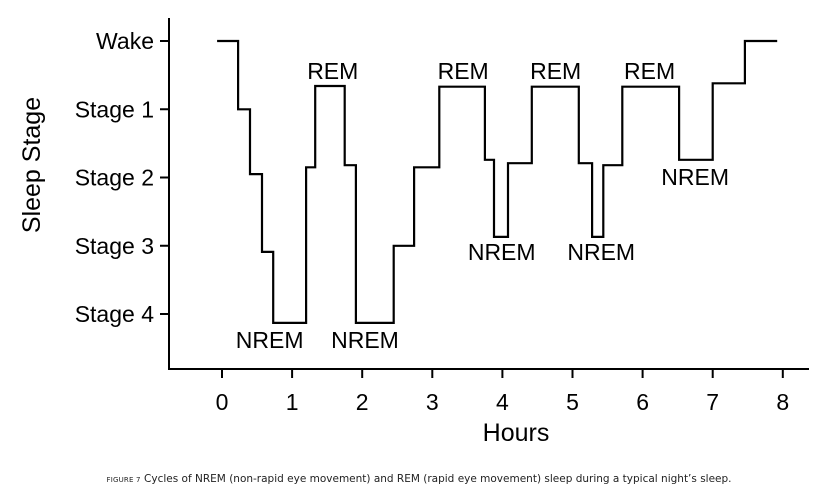 Image resolution: width=838 pixels, height=504 pixels. Describe the element at coordinates (123, 480) in the screenshot. I see `figure-label: FIGURE 7` at that location.